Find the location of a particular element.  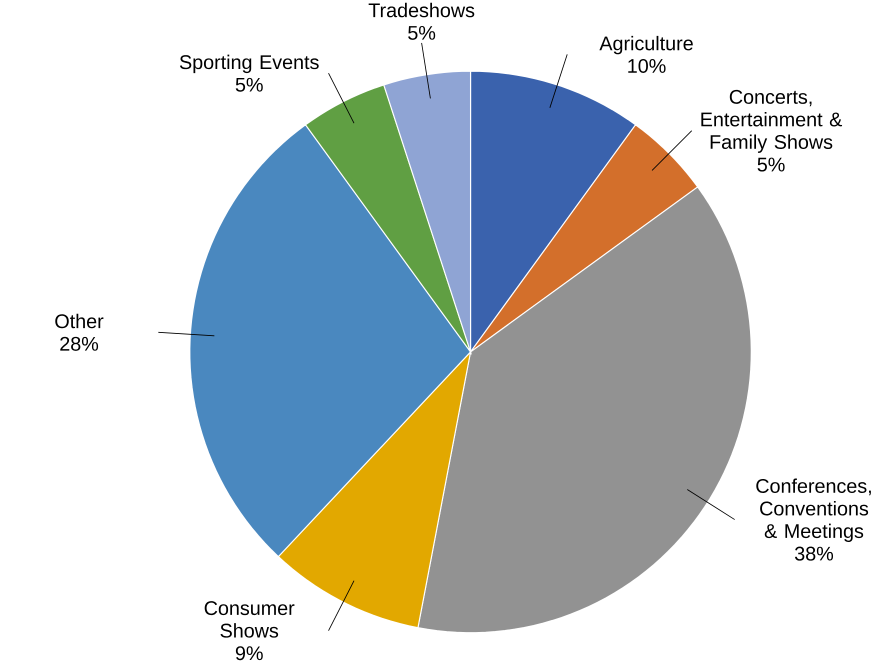

data-label: 28% is located at coordinates (79, 343).